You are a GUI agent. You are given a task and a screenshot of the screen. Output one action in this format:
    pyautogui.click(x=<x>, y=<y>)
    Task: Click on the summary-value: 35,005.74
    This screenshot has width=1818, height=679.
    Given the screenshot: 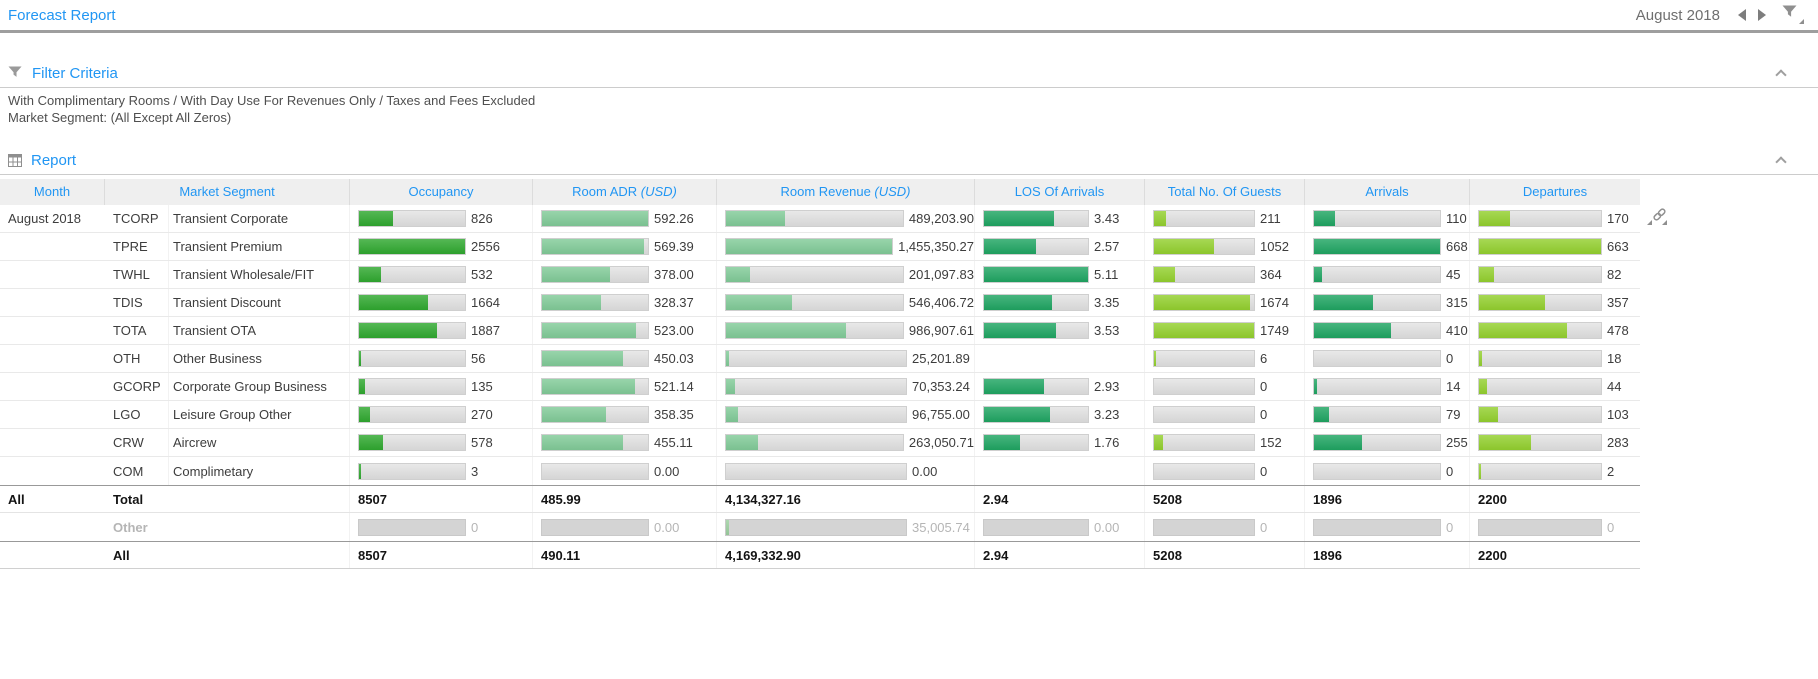 What is the action you would take?
    pyautogui.click(x=941, y=527)
    